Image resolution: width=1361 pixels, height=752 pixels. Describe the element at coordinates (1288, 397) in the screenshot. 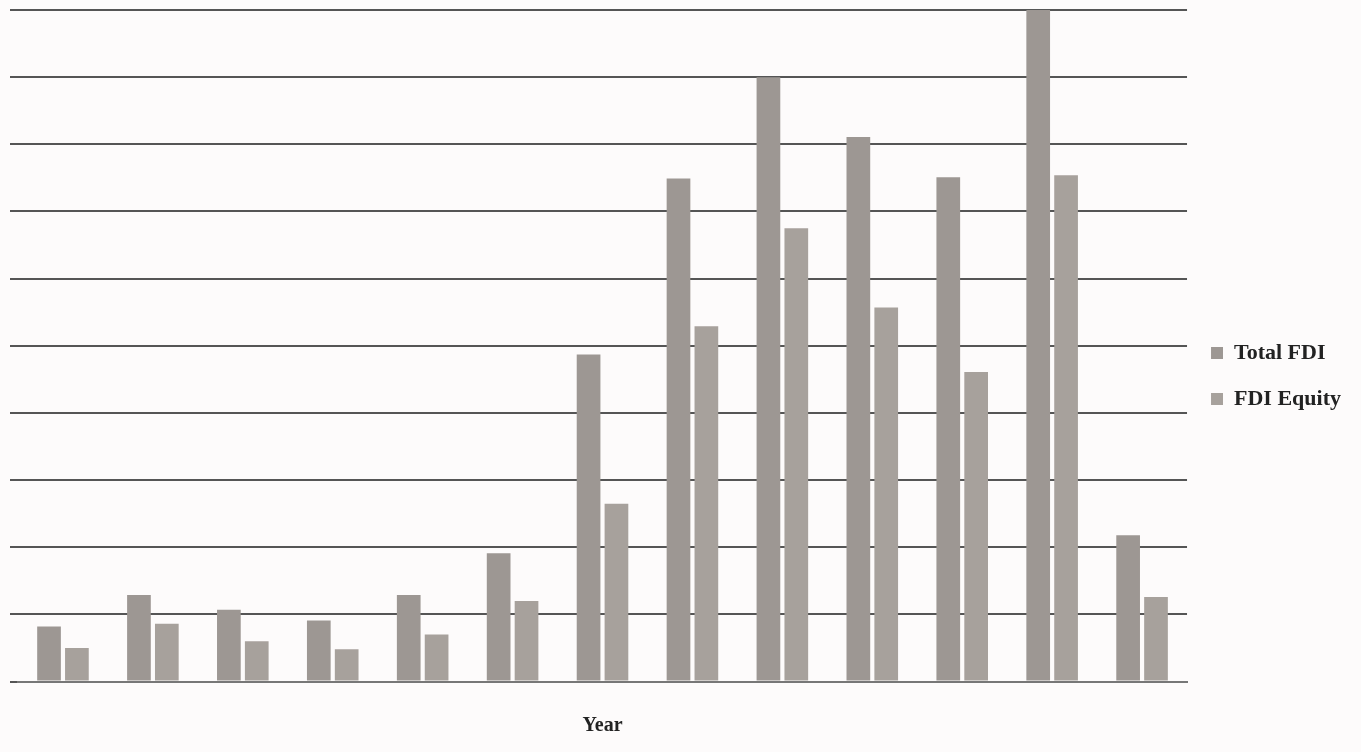

I see `legend-label: FDI Equity` at that location.